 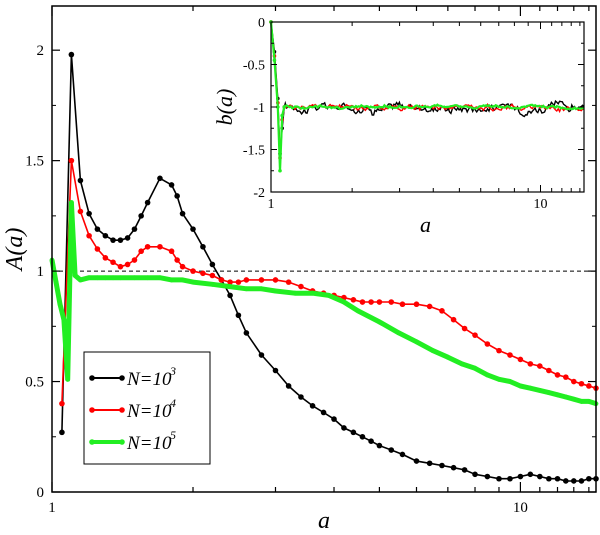 What do you see at coordinates (41, 51) in the screenshot?
I see `main-y-tick-label: 2` at bounding box center [41, 51].